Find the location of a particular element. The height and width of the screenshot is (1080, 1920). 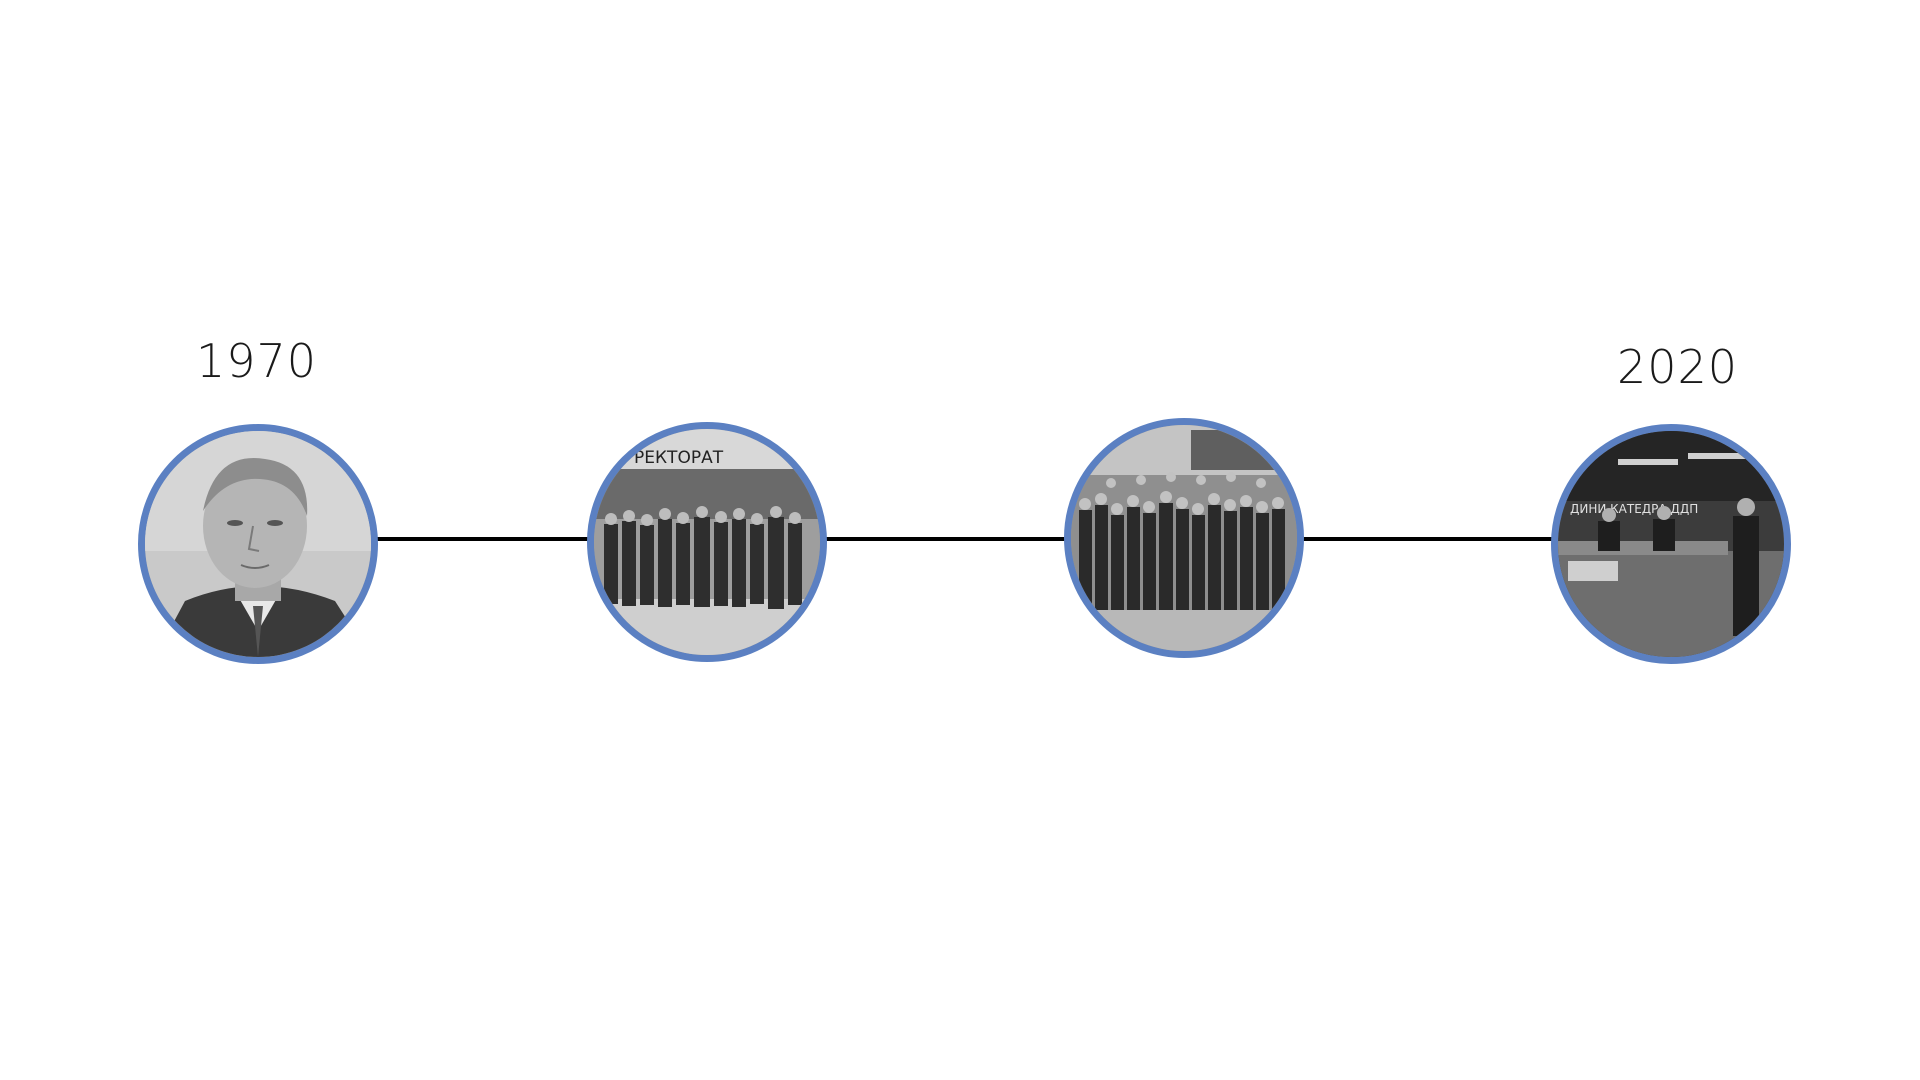

ceremony-sign: ДИНИ КАТЕДРА ДДП is located at coordinates (1634, 509).